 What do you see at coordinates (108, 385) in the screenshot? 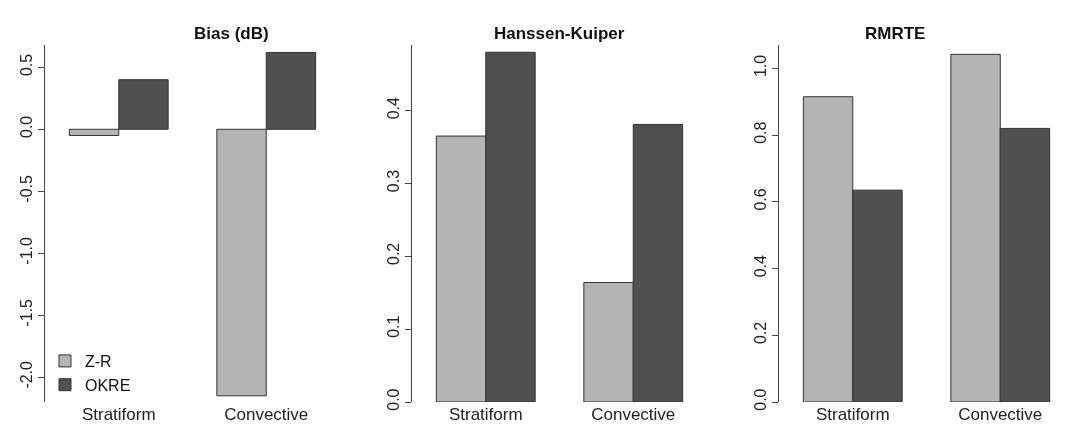
I see `legend-label: OKRE` at bounding box center [108, 385].